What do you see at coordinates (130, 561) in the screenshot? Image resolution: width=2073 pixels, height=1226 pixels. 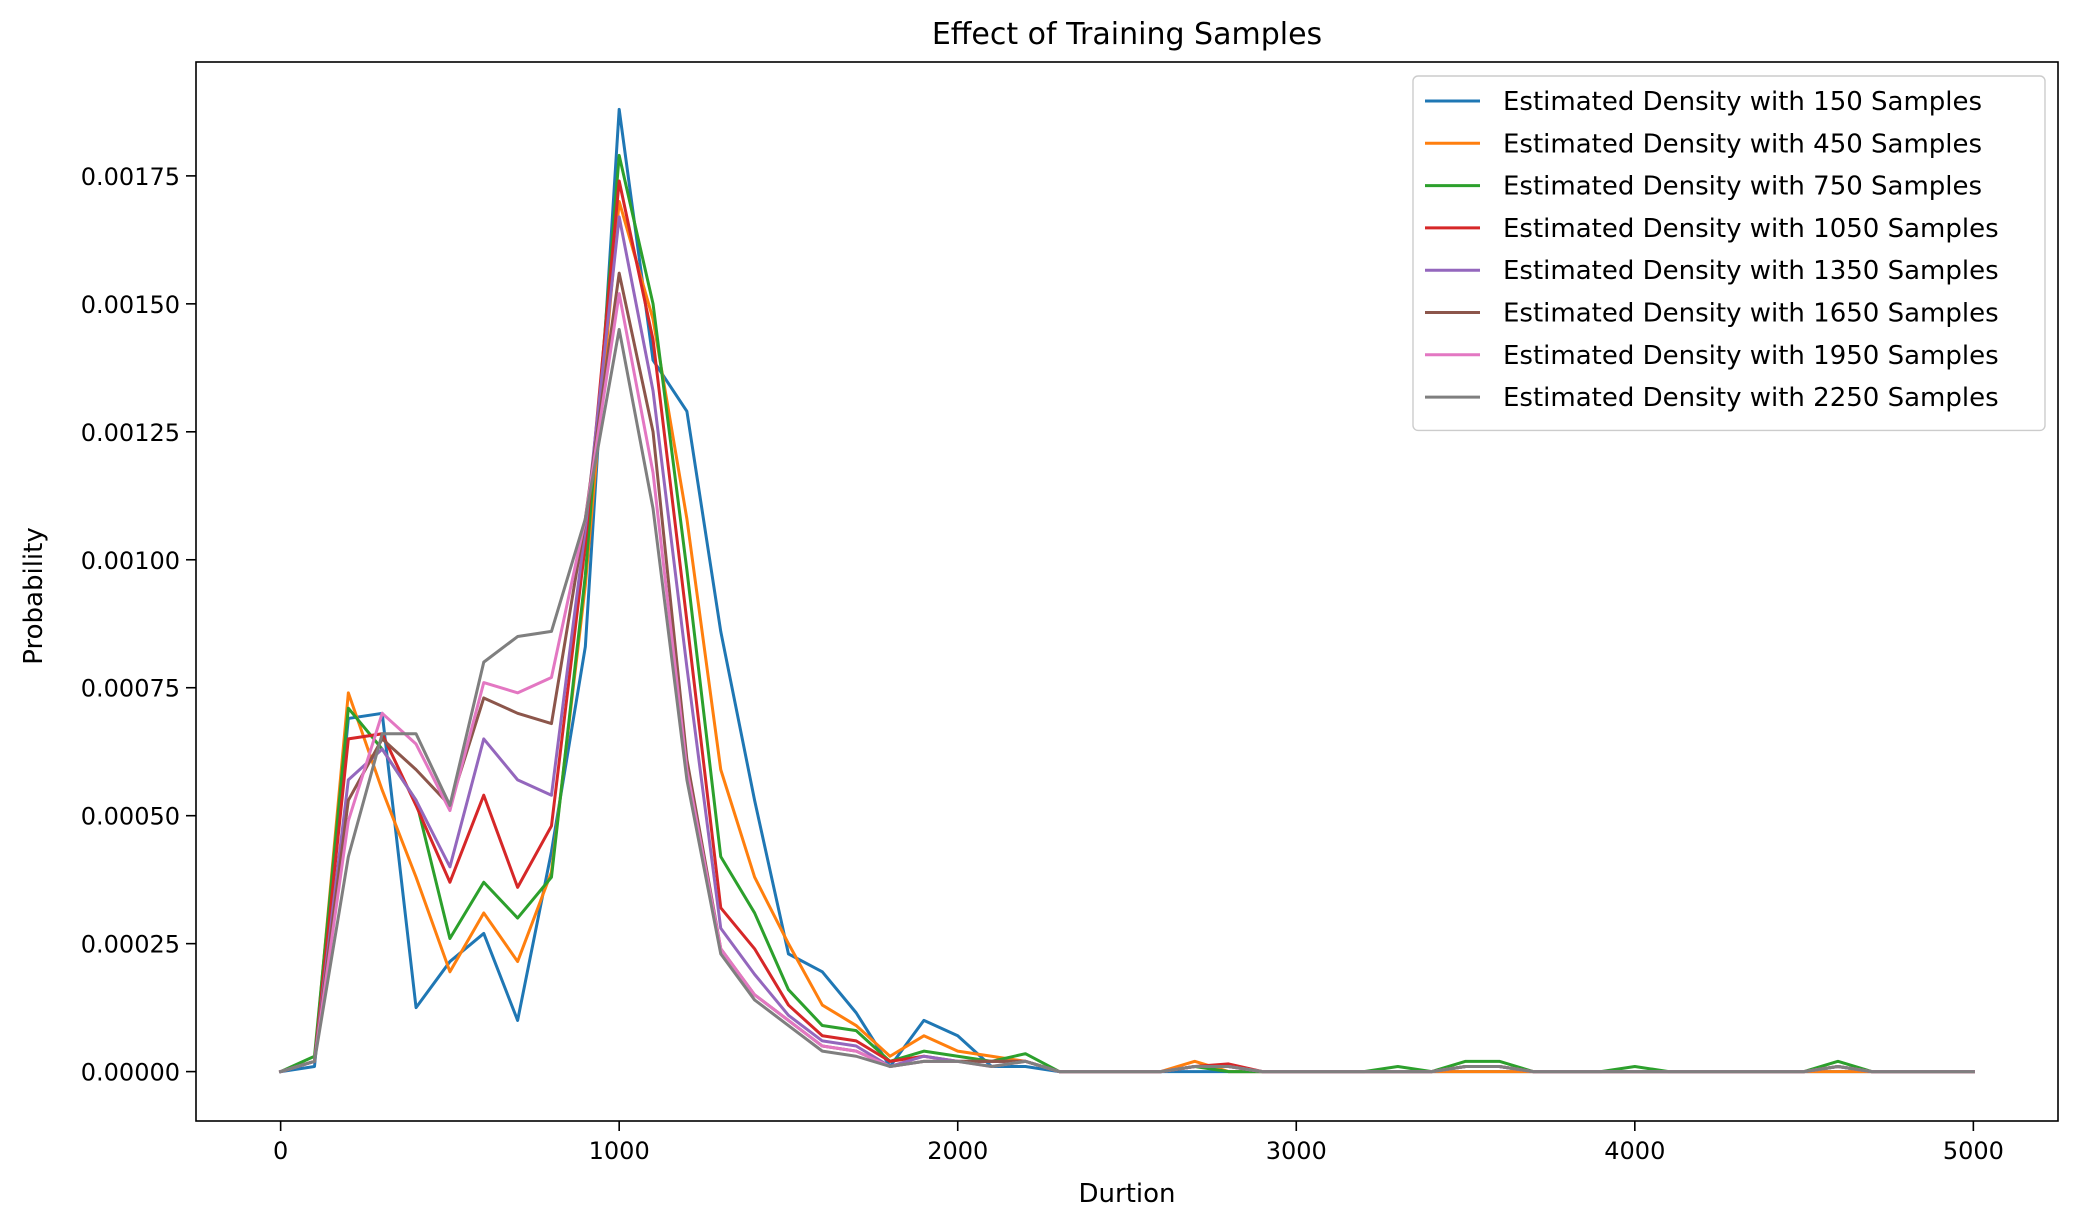 I see `y-tick-label: 0.00100` at bounding box center [130, 561].